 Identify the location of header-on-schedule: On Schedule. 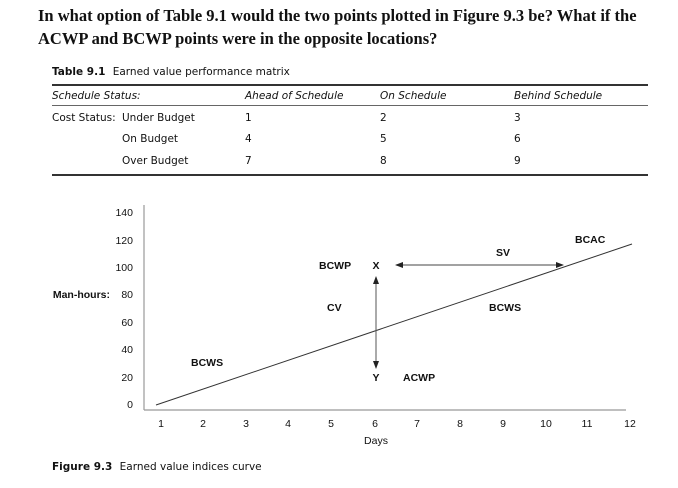
(413, 96).